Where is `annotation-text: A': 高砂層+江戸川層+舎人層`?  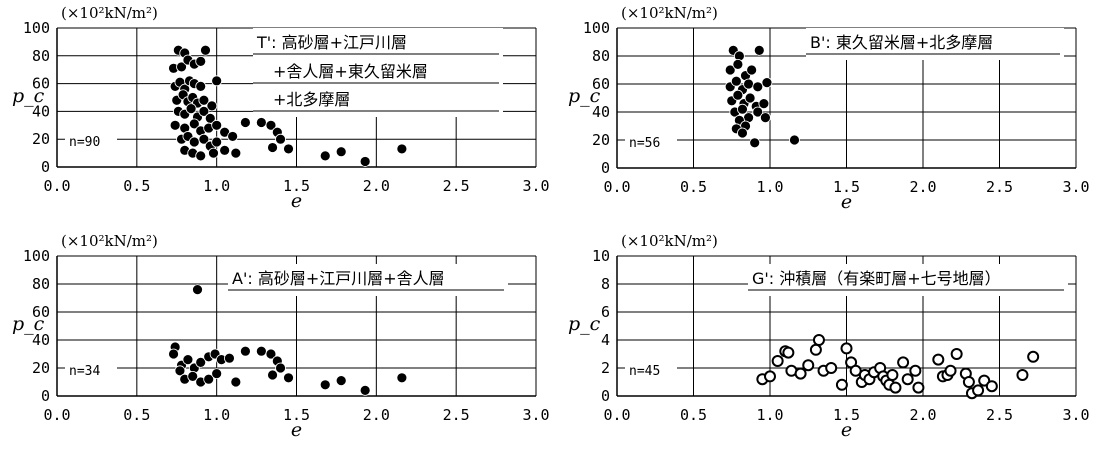
annotation-text: A': 高砂層+江戸川層+舎人層 is located at coordinates (338, 278).